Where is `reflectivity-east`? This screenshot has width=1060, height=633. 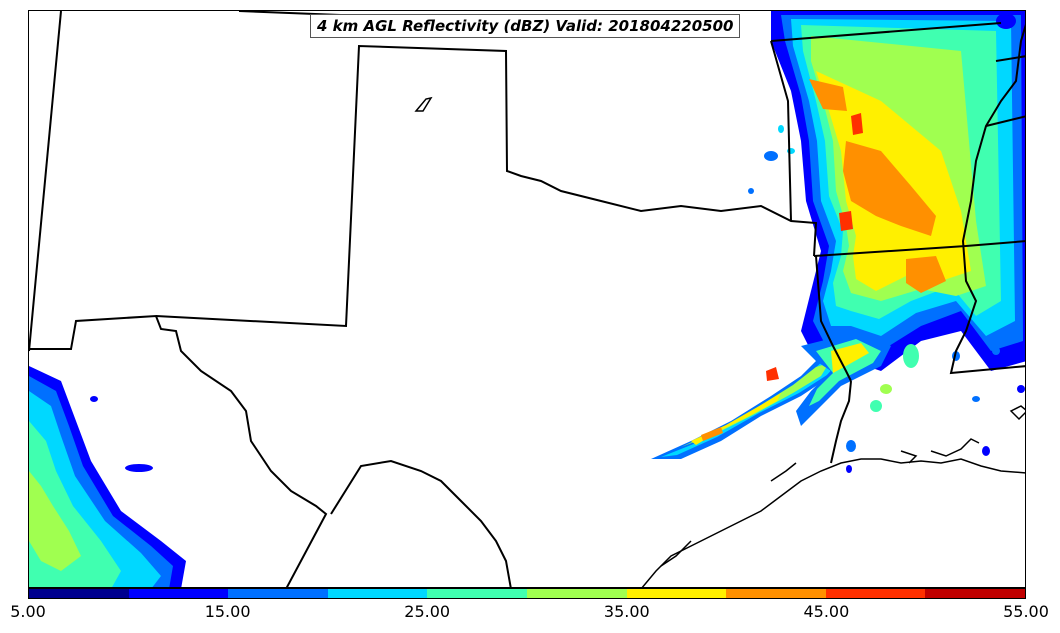
reflectivity-east is located at coordinates (898, 191).